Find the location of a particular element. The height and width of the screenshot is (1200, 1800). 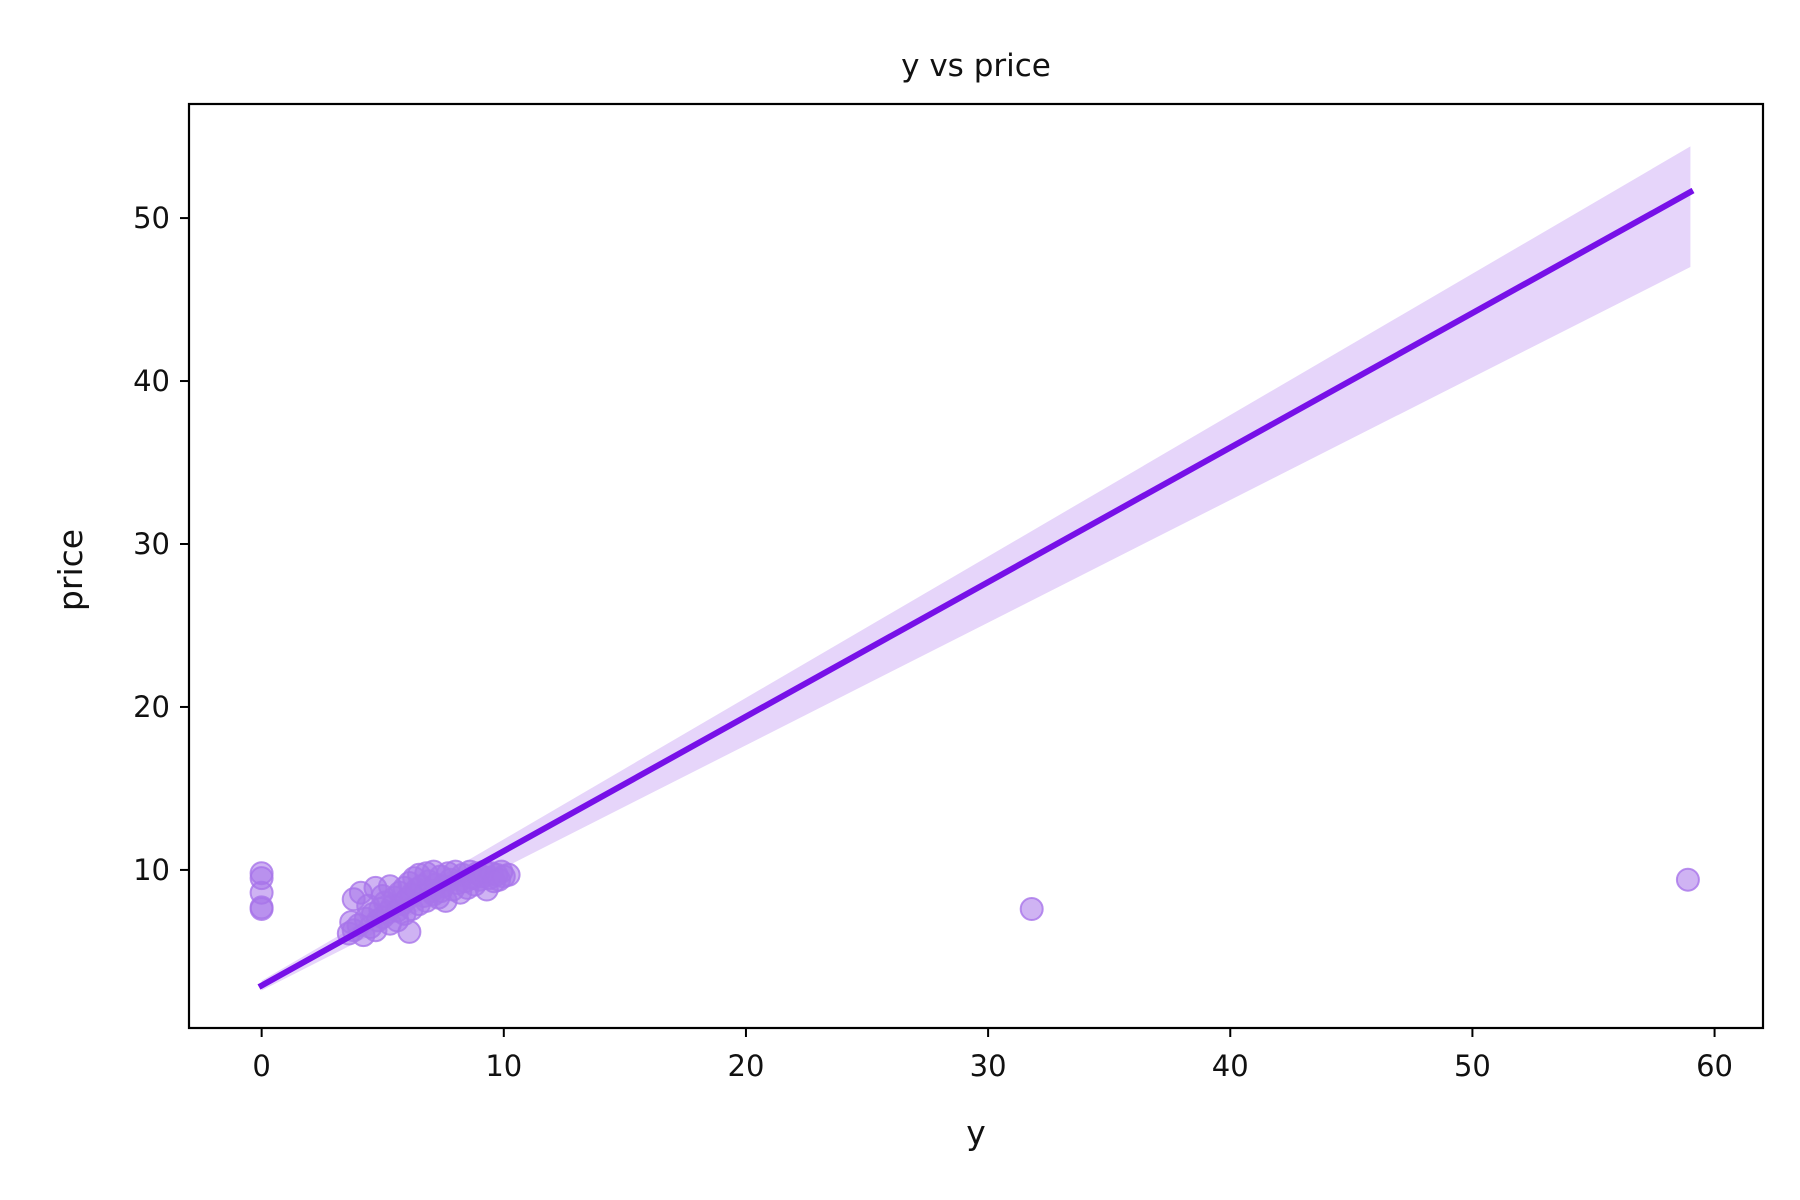

x-tick-label: 40 is located at coordinates (1230, 1066).